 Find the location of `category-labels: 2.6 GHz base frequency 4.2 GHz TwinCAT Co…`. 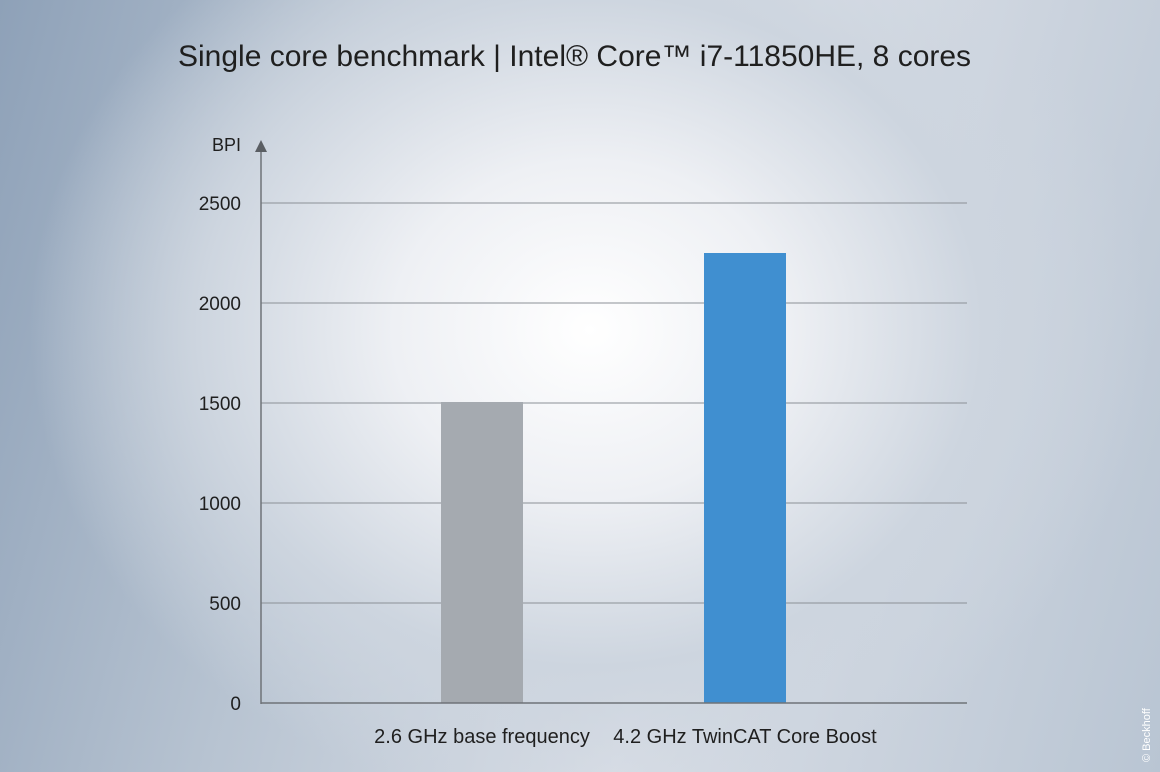

category-labels: 2.6 GHz base frequency 4.2 GHz TwinCAT Co… is located at coordinates (625, 737).